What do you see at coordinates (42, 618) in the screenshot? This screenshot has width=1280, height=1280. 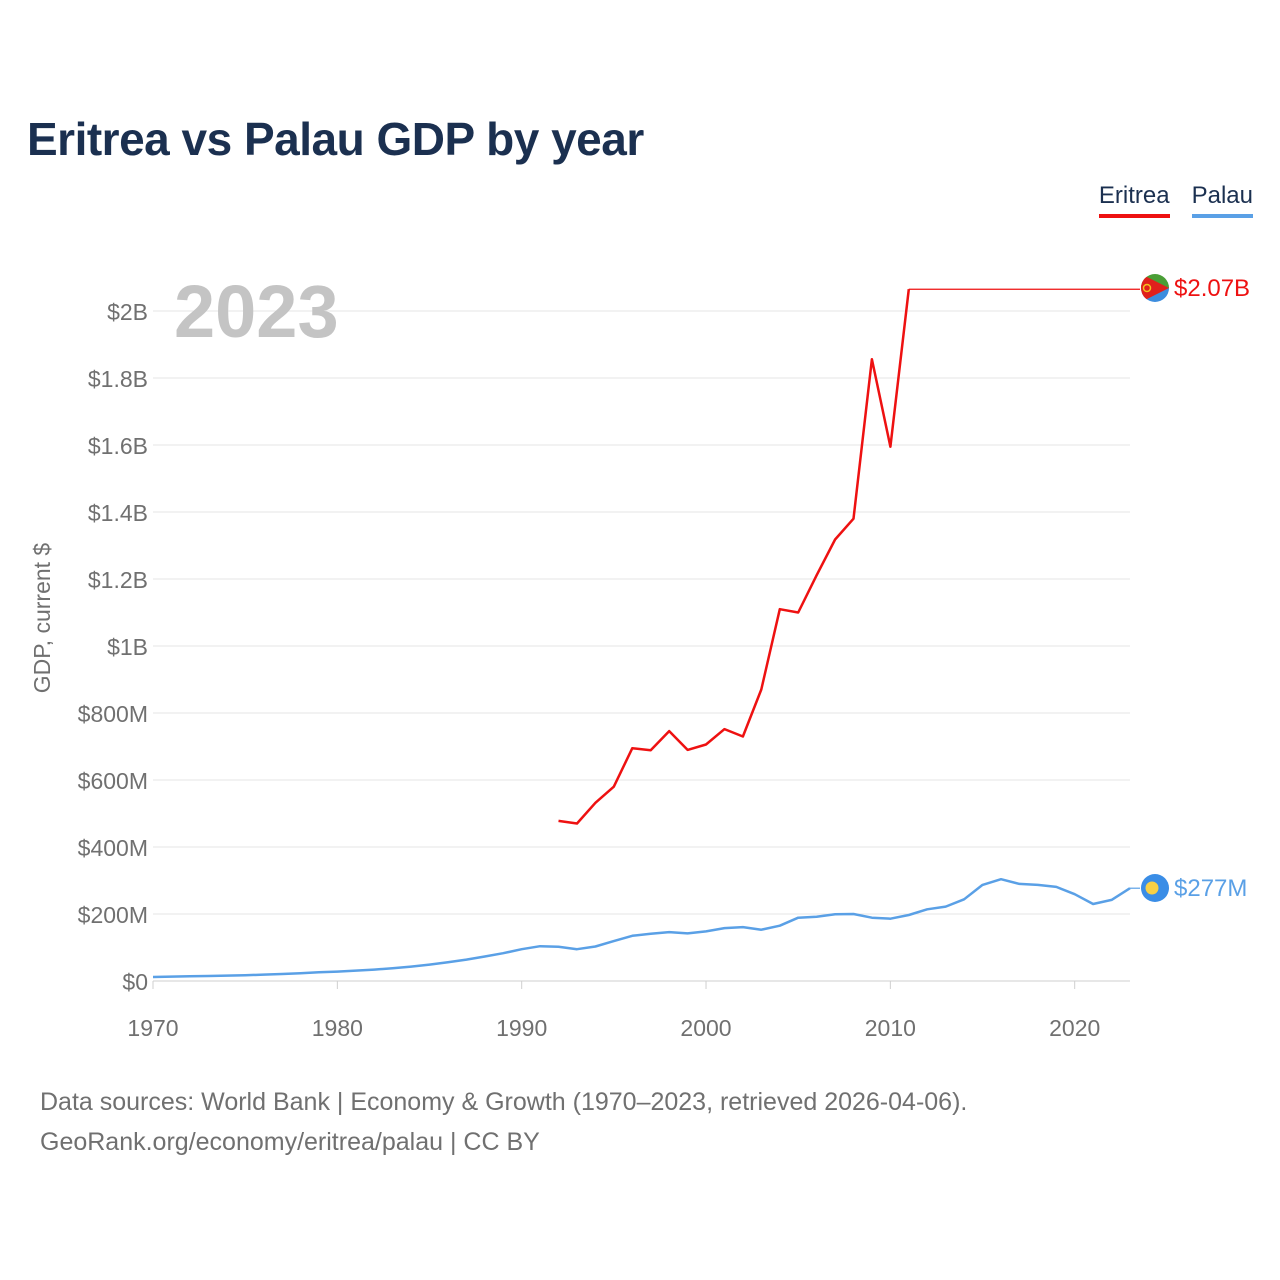 I see `y-axis-label: GDP, current $` at bounding box center [42, 618].